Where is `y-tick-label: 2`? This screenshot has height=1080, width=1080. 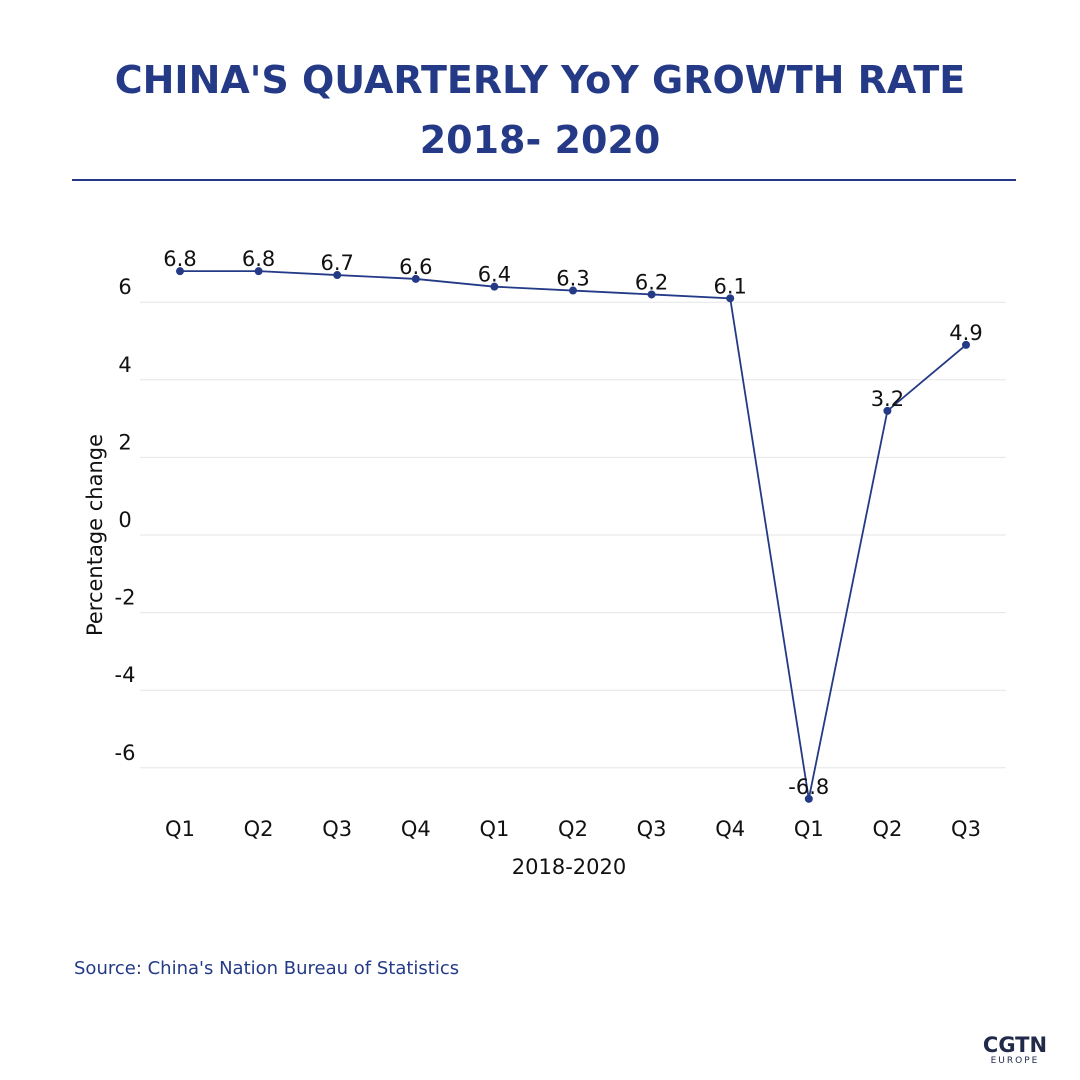 y-tick-label: 2 is located at coordinates (124, 442).